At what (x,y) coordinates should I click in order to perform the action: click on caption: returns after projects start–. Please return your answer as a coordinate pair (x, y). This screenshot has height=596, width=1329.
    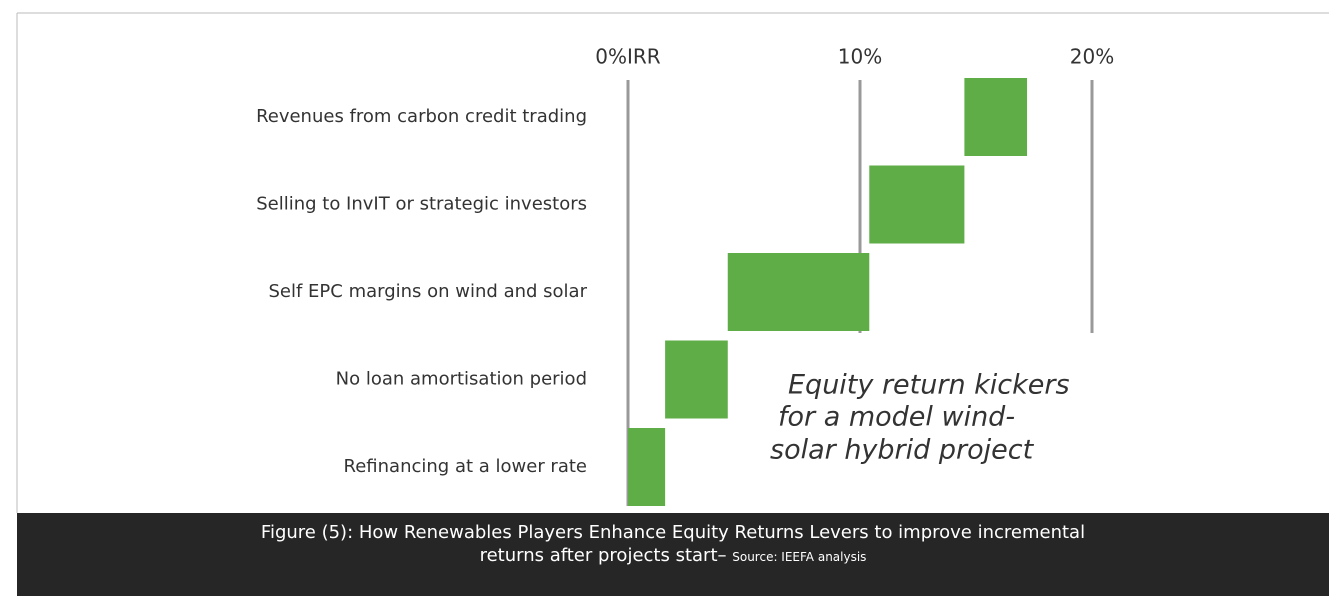
    Looking at the image, I should click on (603, 555).